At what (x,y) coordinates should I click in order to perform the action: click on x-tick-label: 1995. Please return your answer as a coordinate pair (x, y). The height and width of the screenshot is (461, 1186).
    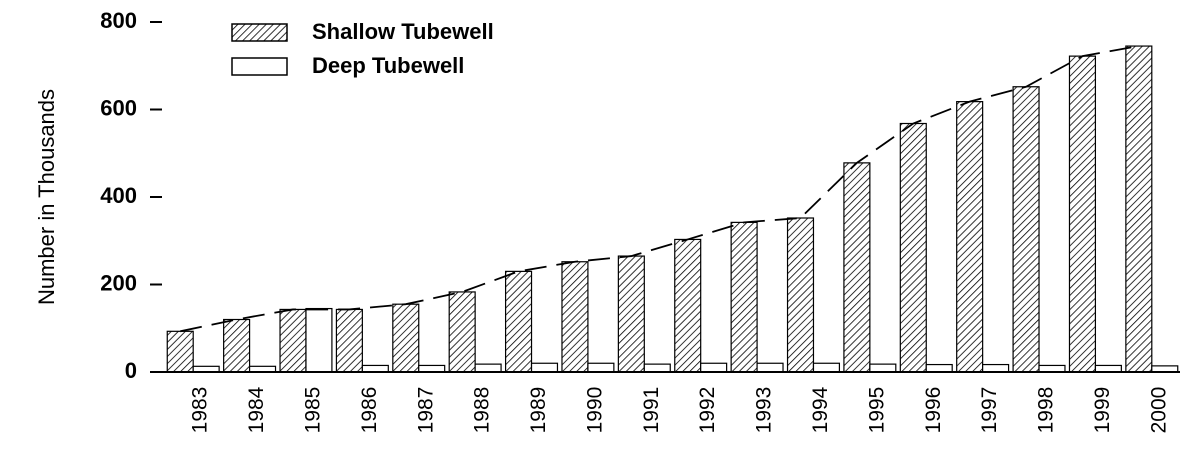
    Looking at the image, I should click on (876, 410).